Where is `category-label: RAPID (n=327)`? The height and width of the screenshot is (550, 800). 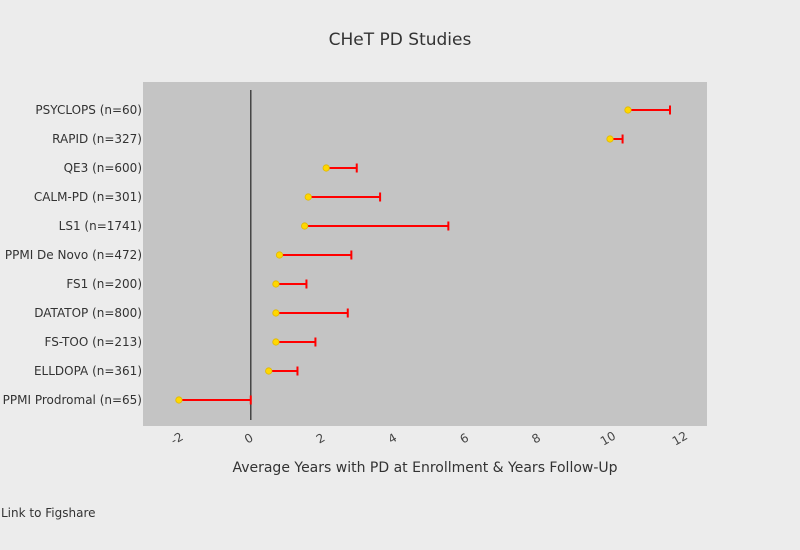
category-label: RAPID (n=327) is located at coordinates (97, 139).